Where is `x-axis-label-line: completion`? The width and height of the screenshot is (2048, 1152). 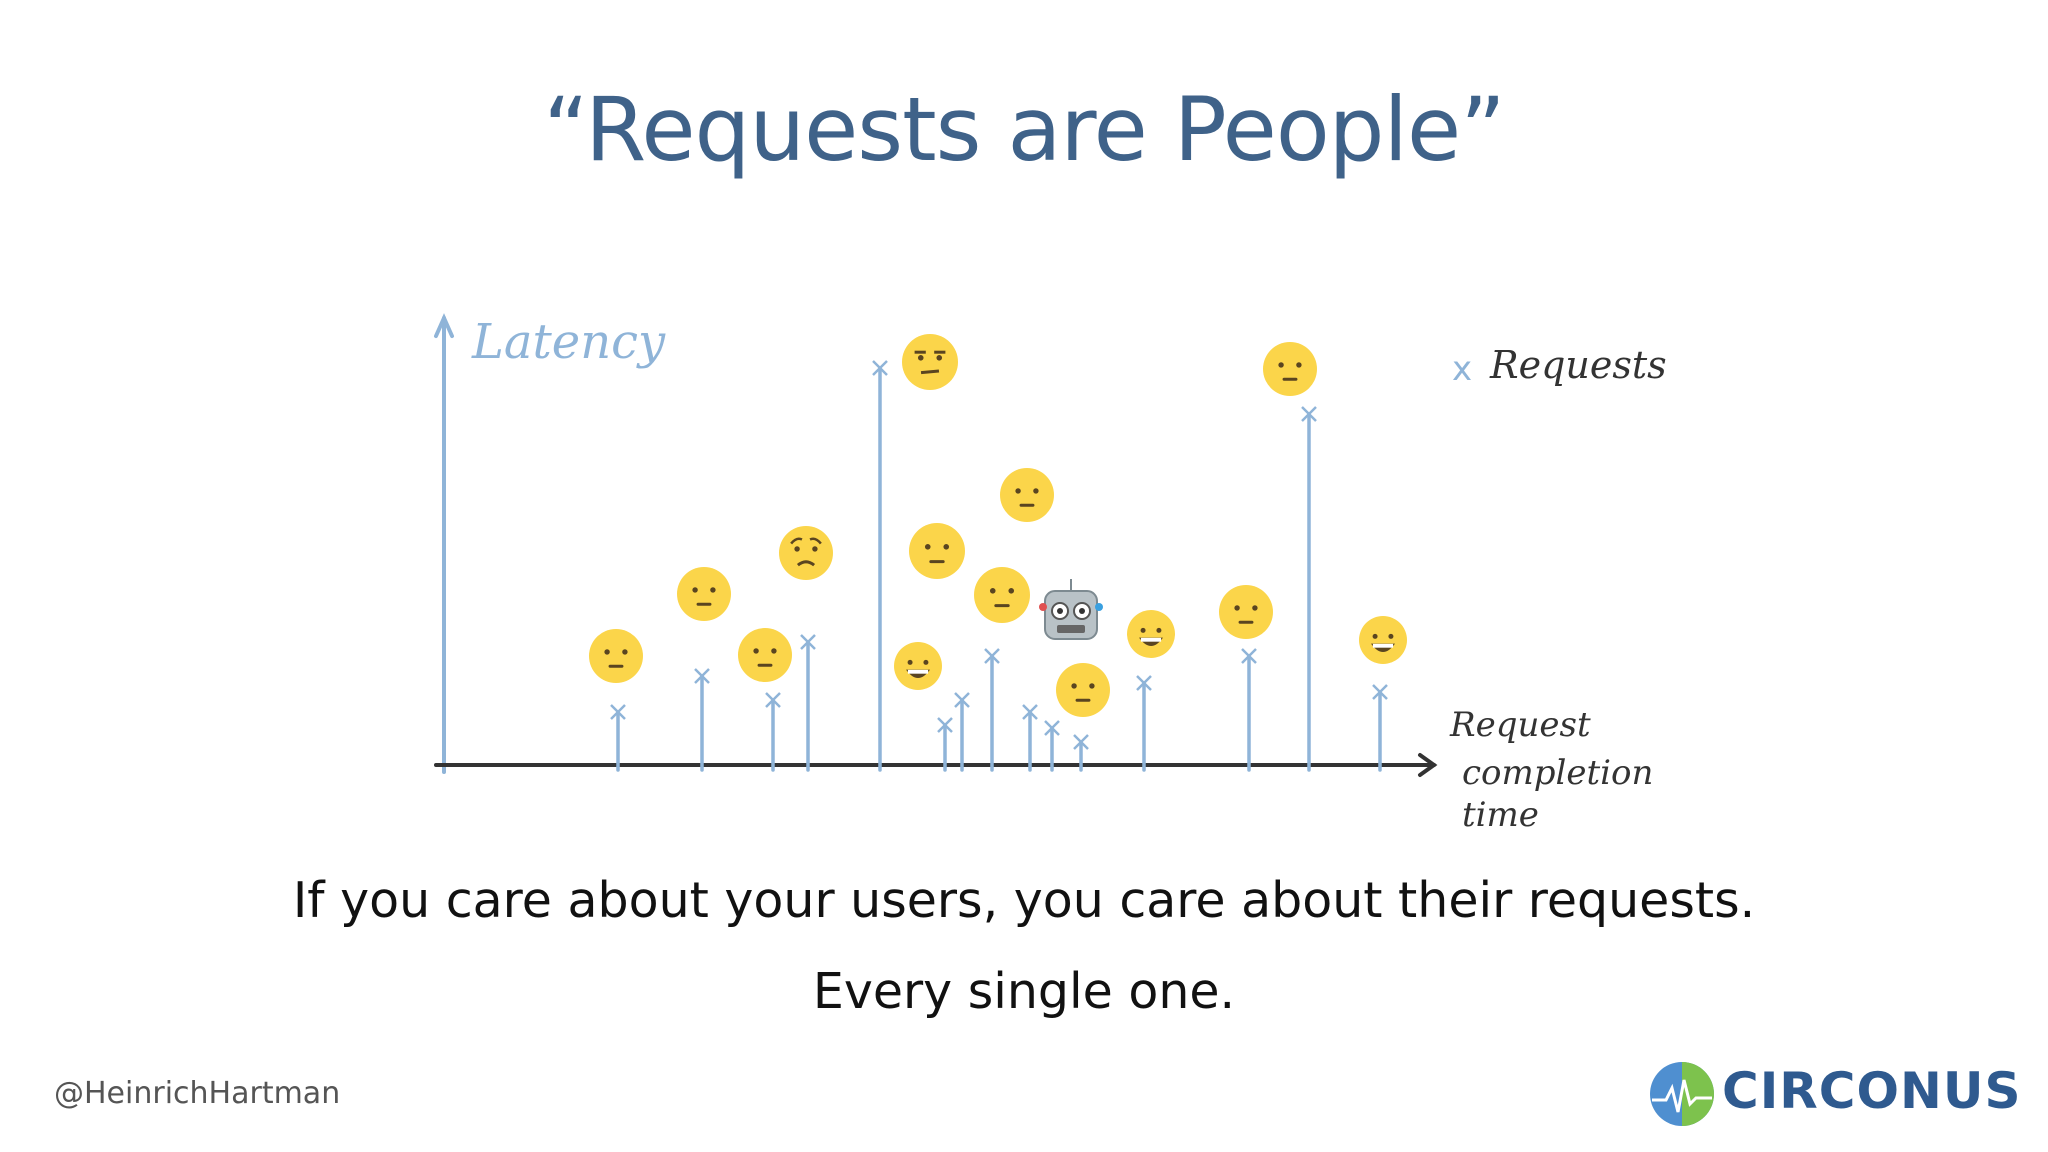 x-axis-label-line: completion is located at coordinates (1557, 773).